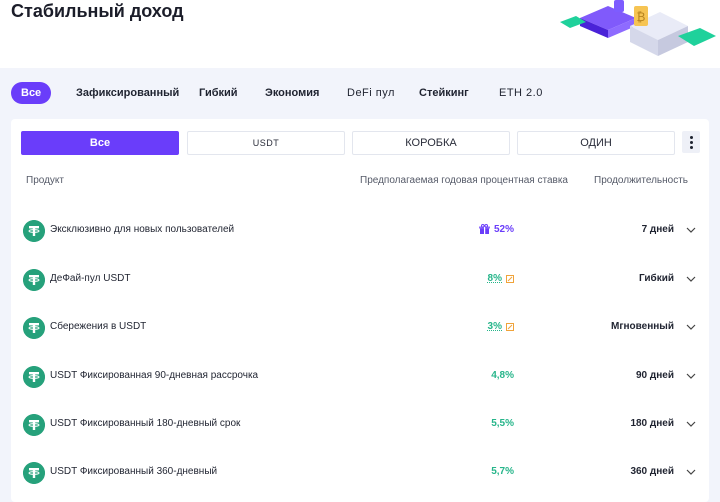  What do you see at coordinates (657, 229) in the screenshot?
I see `duration-value: 7 дней` at bounding box center [657, 229].